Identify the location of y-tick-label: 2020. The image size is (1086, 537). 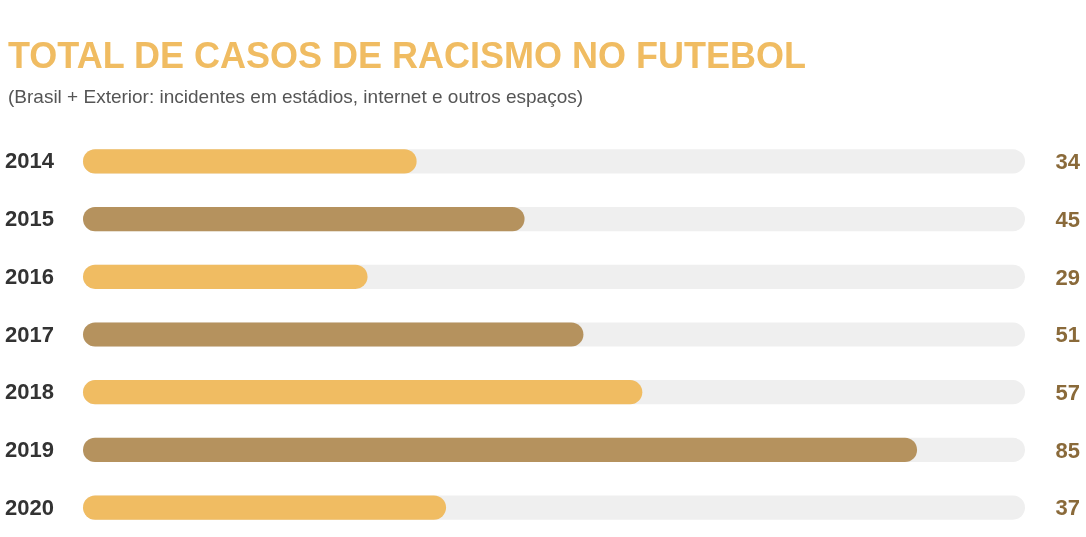
(29, 507).